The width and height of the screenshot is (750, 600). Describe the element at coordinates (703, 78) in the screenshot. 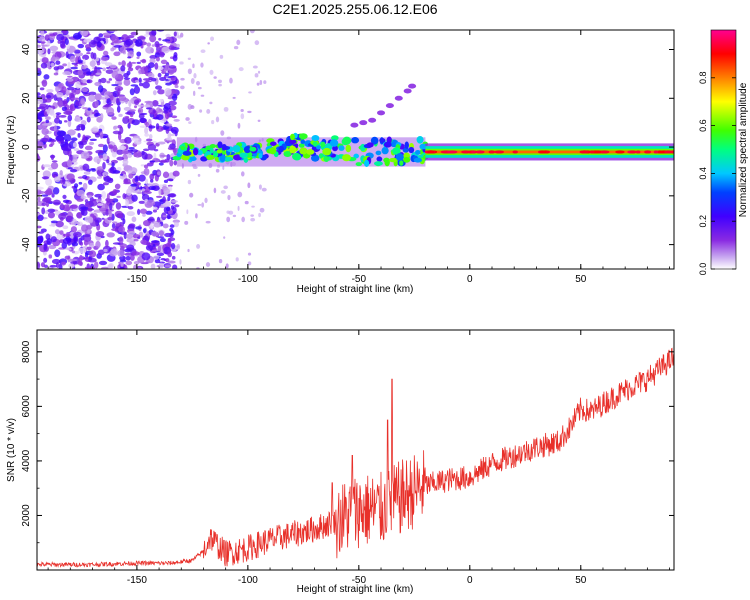

I see `colorbar-tick-label: 0.8` at that location.